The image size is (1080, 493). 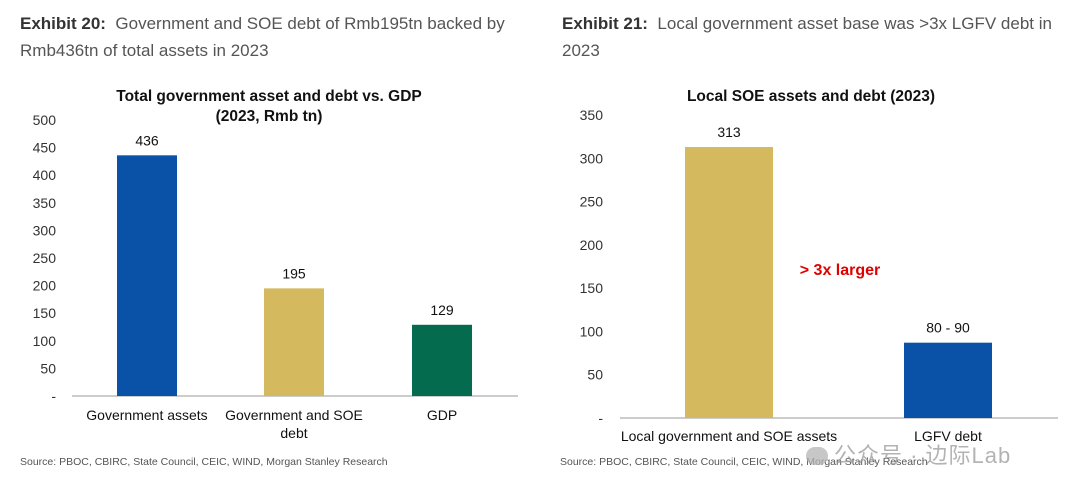 What do you see at coordinates (294, 415) in the screenshot?
I see `x-tick-label: Government and SOE` at bounding box center [294, 415].